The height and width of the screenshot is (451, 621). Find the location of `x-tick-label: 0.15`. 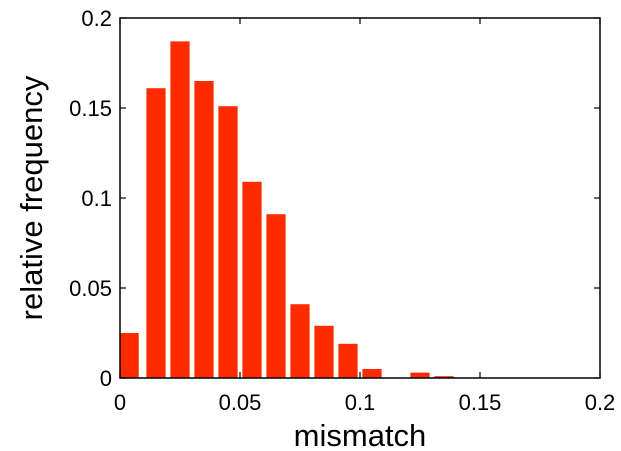

x-tick-label: 0.15 is located at coordinates (480, 402).